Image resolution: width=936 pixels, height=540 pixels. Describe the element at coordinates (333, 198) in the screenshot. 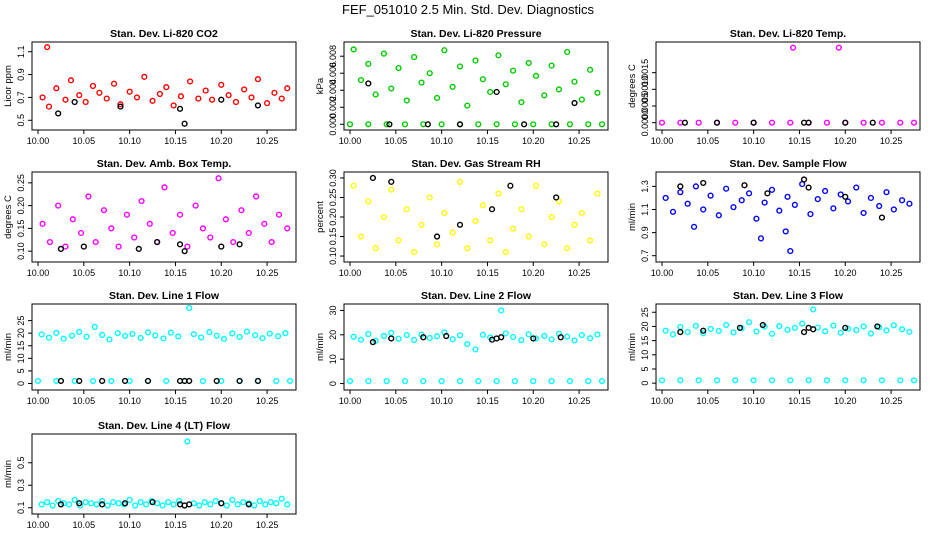

I see `y-tick-label: 0.25` at that location.